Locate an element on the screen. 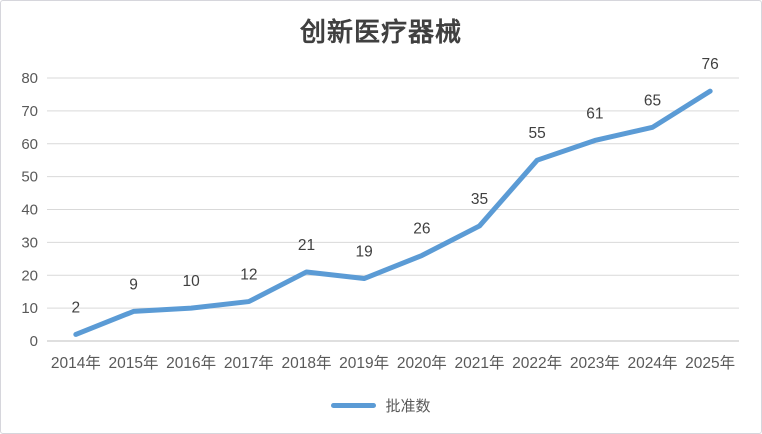  data-label: 76 is located at coordinates (710, 64).